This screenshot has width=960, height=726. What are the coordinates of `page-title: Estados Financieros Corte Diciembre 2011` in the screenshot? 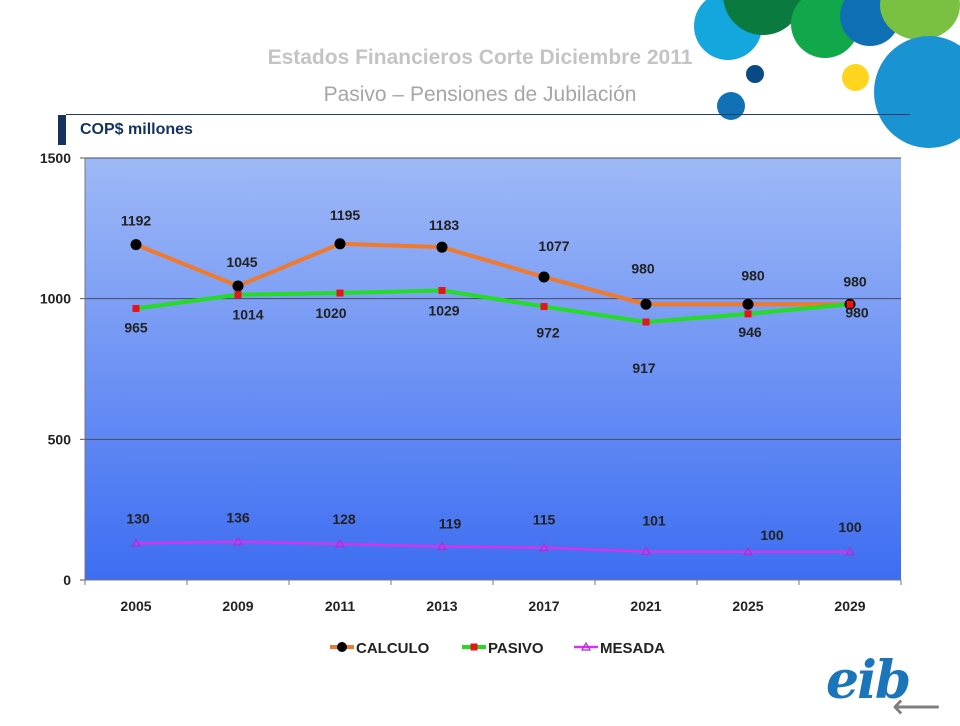 It's located at (480, 57).